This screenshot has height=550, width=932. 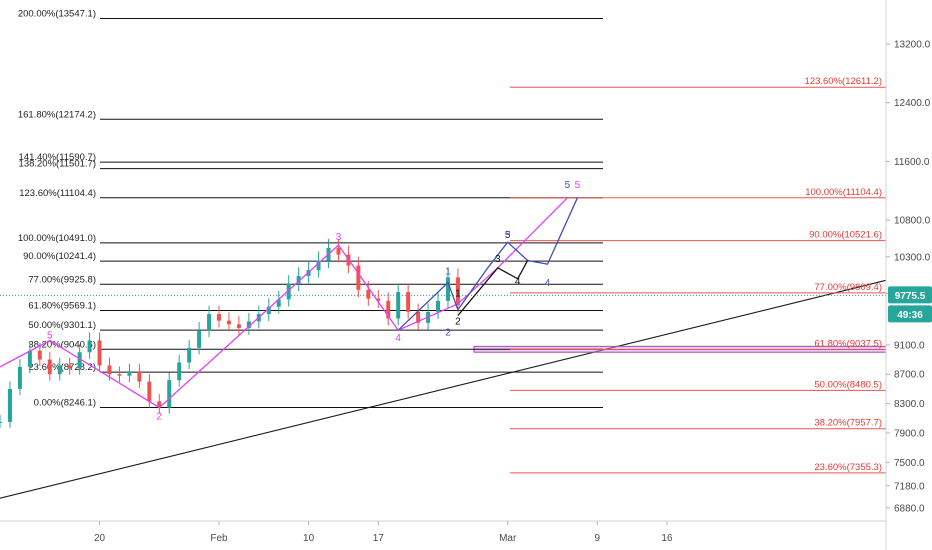 What do you see at coordinates (57, 157) in the screenshot?
I see `fib-black-label: 141.40%(11590.7)` at bounding box center [57, 157].